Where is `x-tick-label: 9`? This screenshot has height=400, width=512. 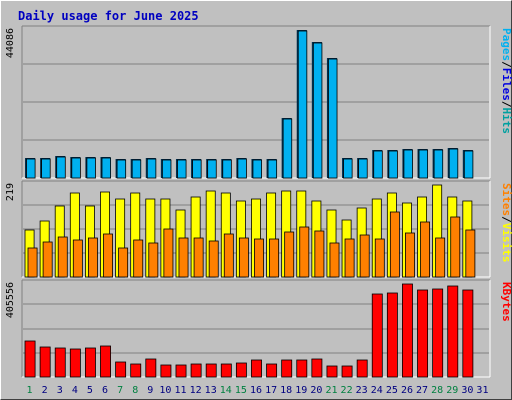 x-tick-label: 9 is located at coordinates (150, 390).